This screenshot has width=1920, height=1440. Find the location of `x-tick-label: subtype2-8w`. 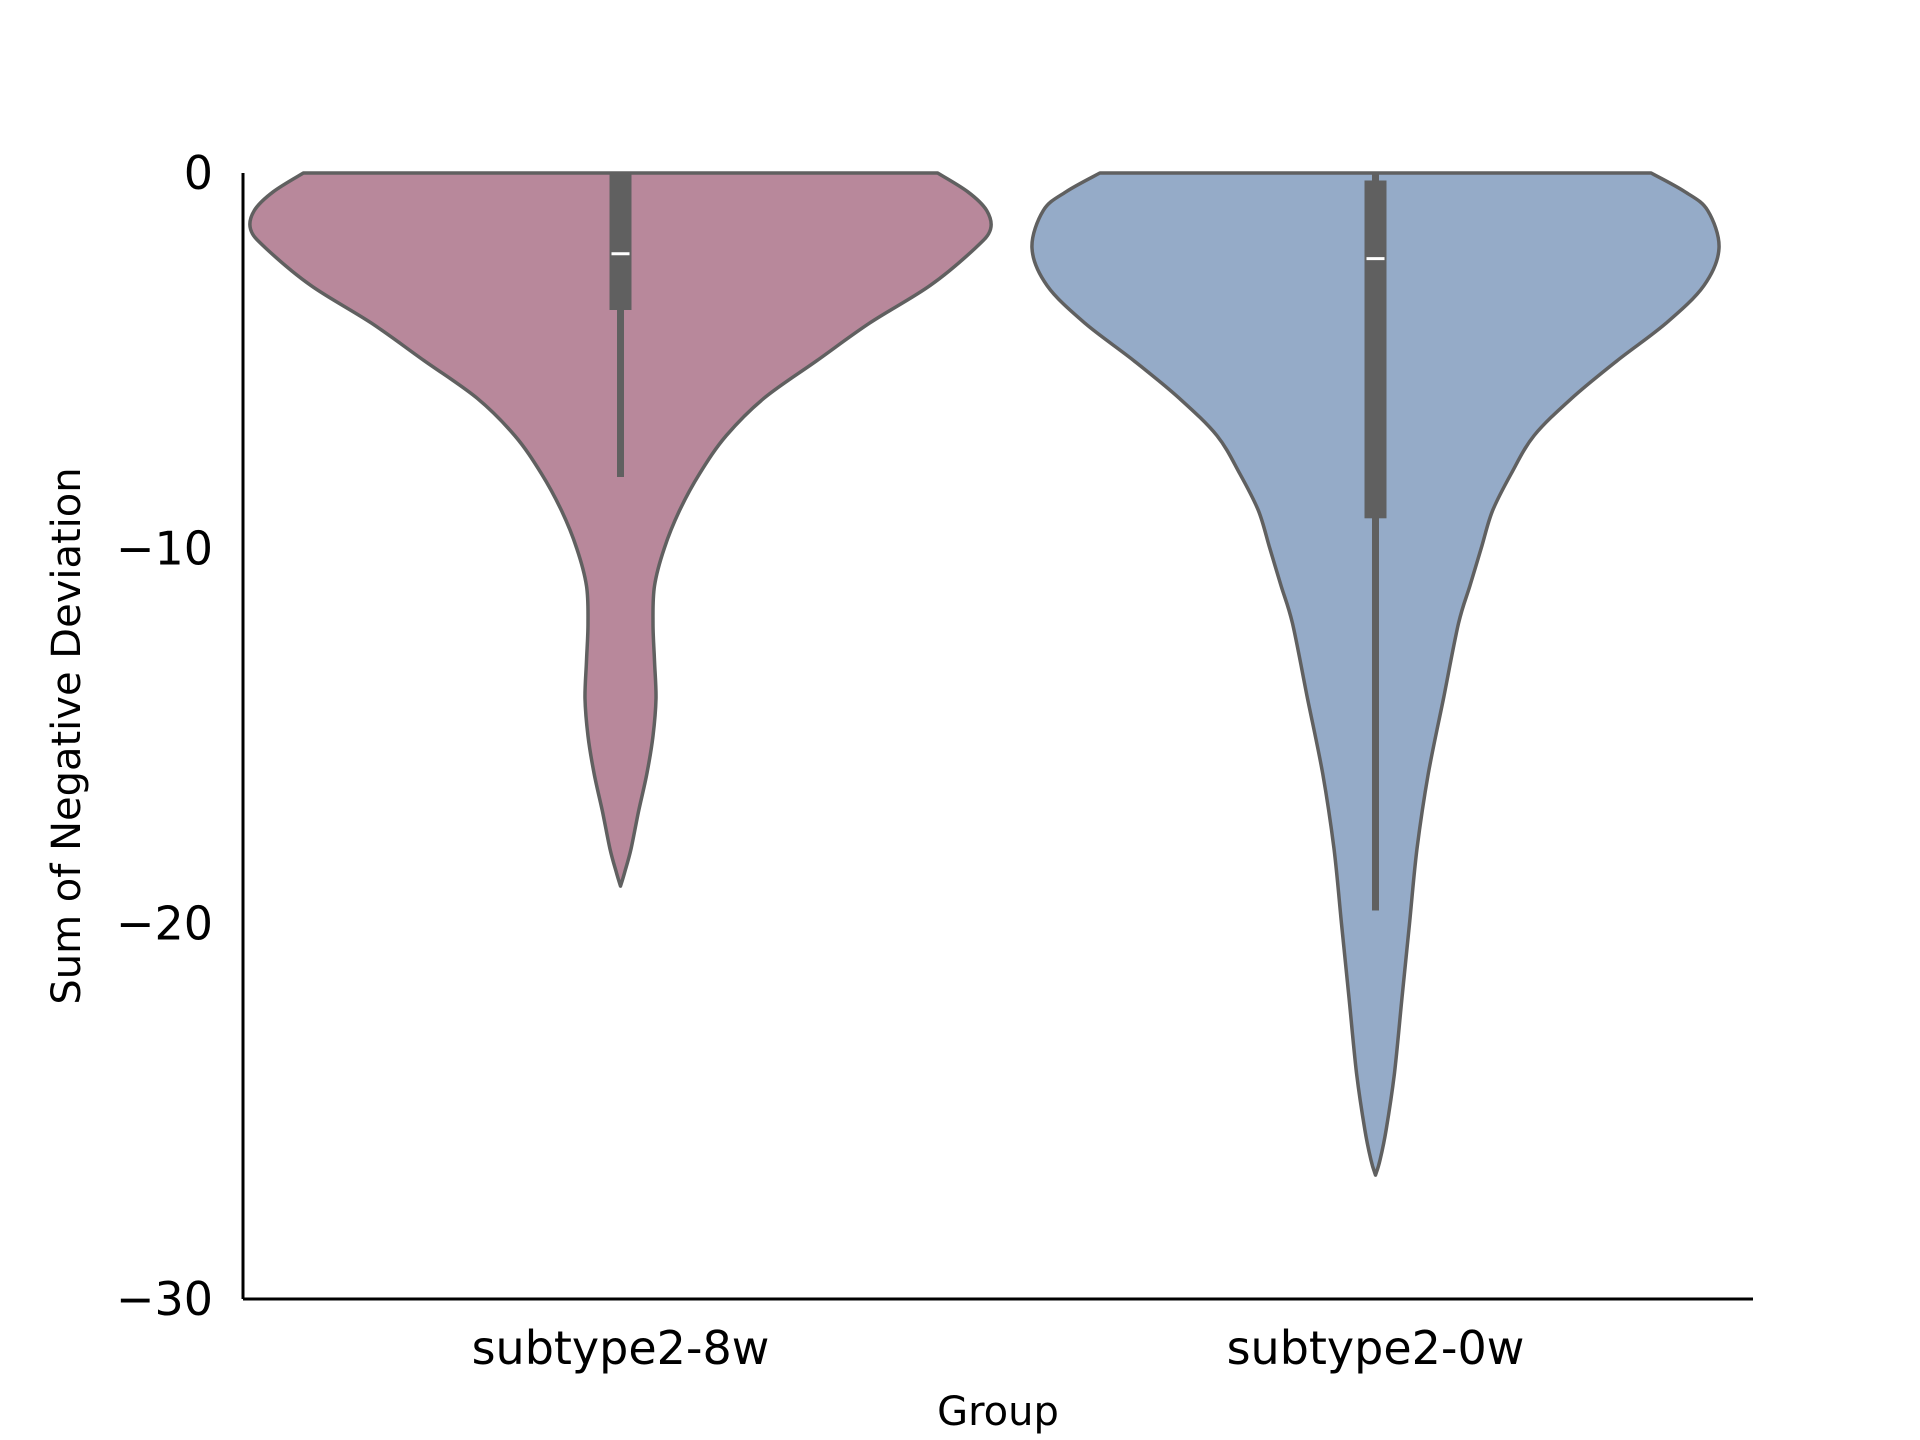

x-tick-label: subtype2-8w is located at coordinates (621, 1348).